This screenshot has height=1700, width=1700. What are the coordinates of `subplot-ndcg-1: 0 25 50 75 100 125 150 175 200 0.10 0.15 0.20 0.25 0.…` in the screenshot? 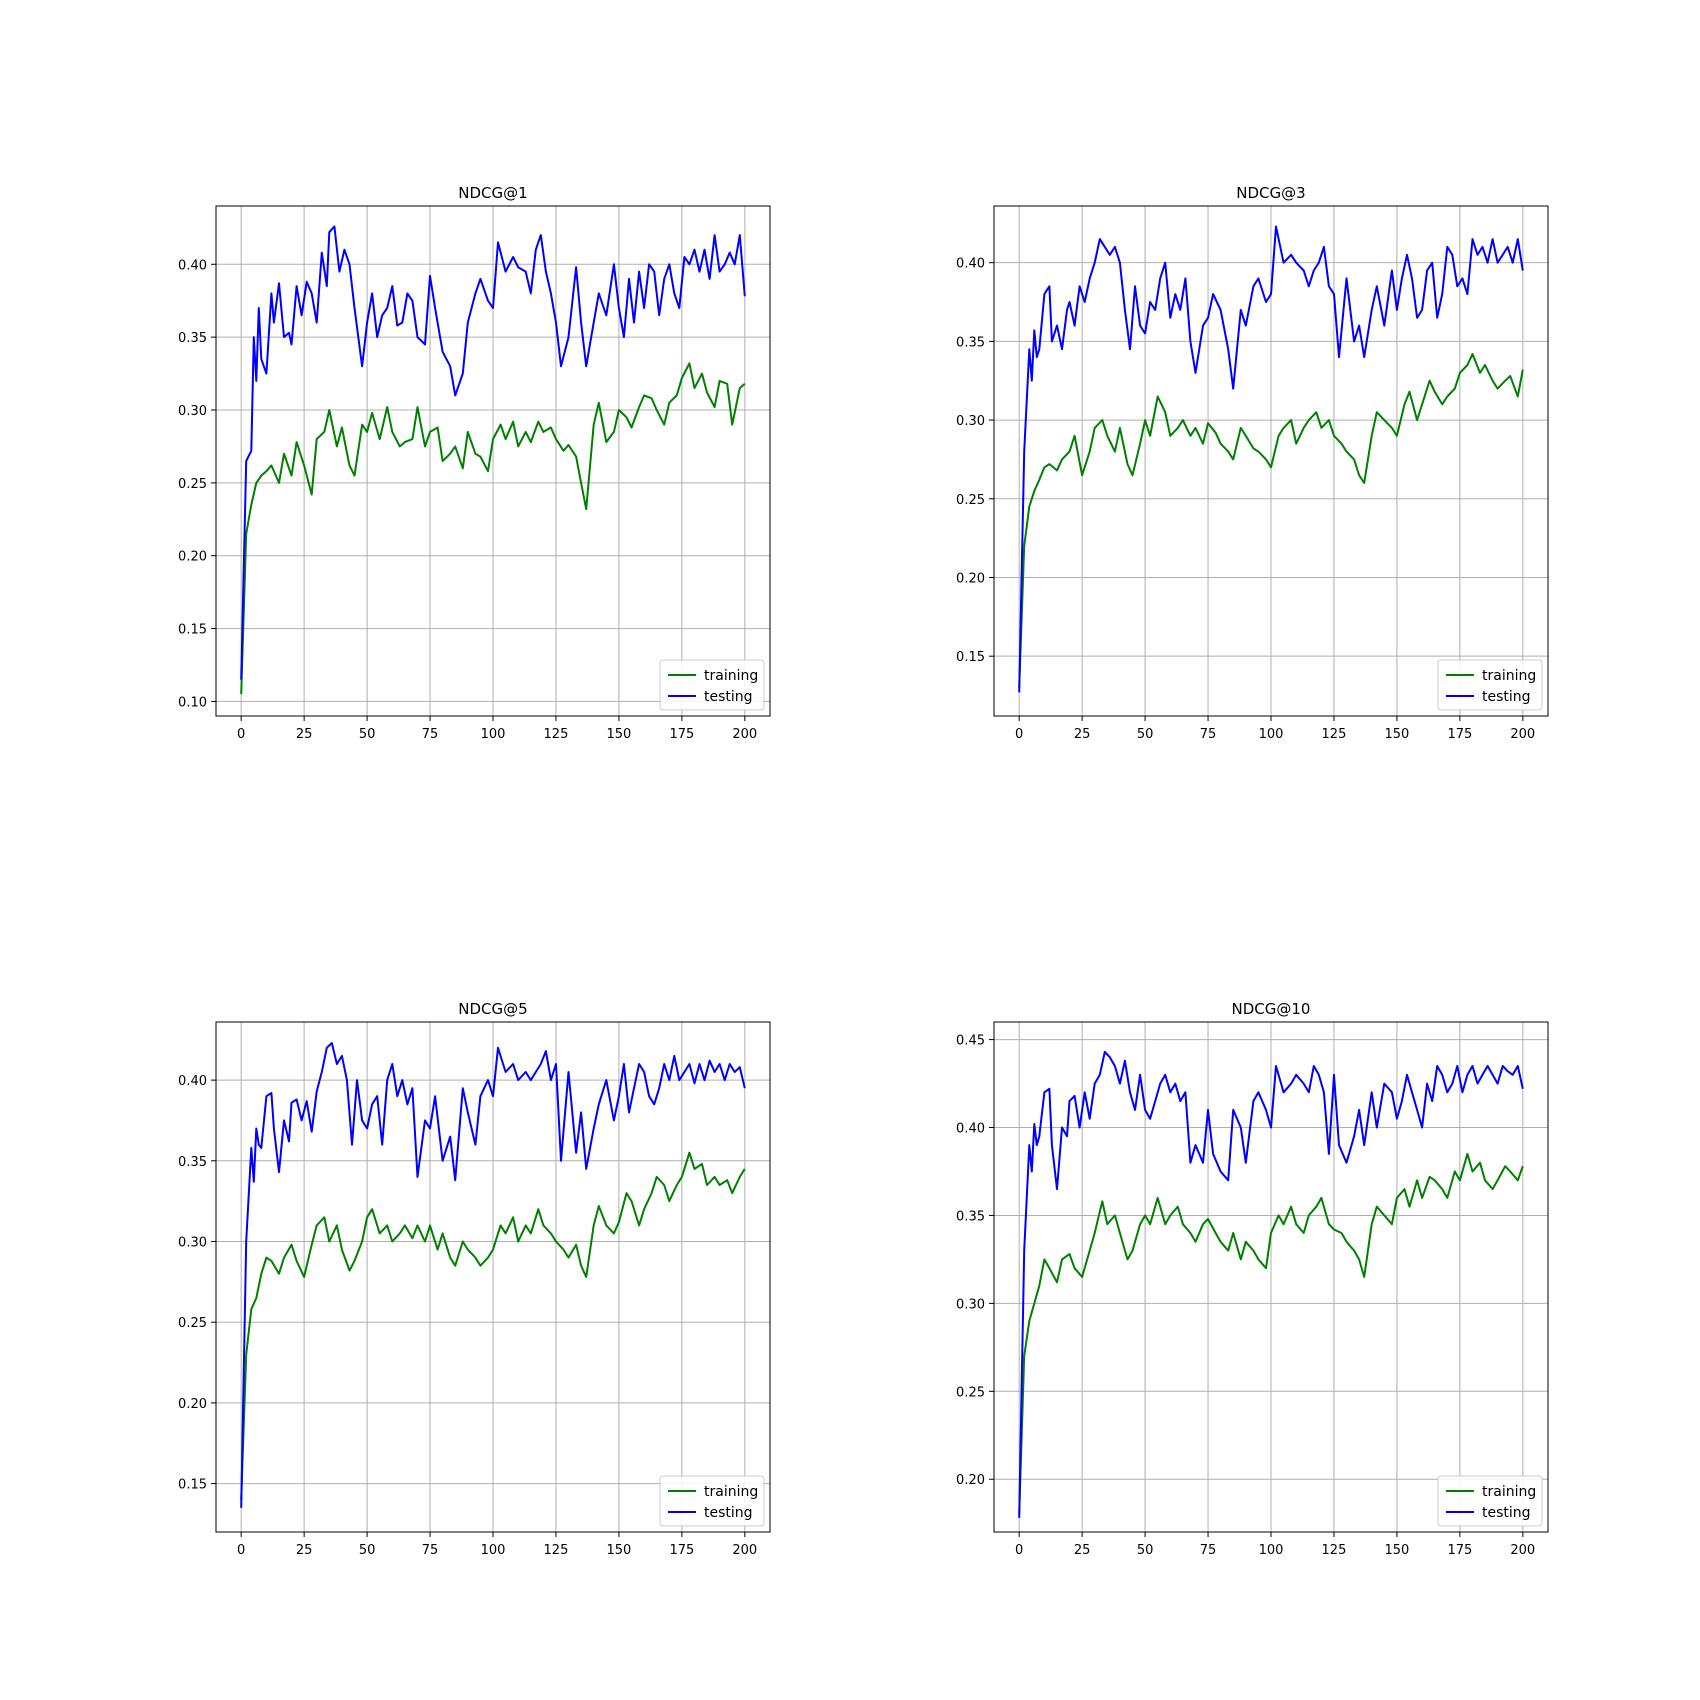 It's located at (474, 463).